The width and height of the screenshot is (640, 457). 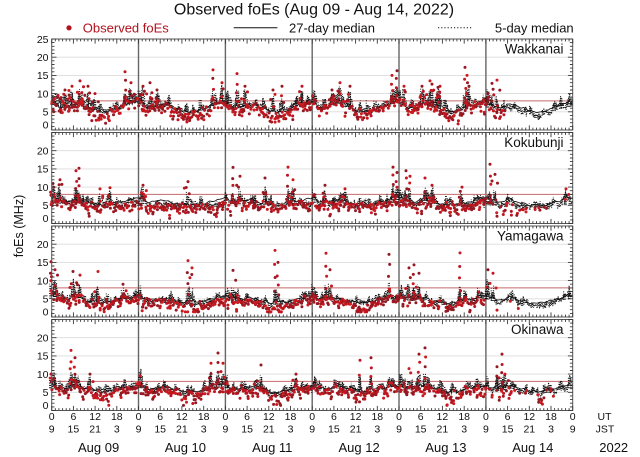 What do you see at coordinates (358, 447) in the screenshot?
I see `svg-text: Aug 12` at bounding box center [358, 447].